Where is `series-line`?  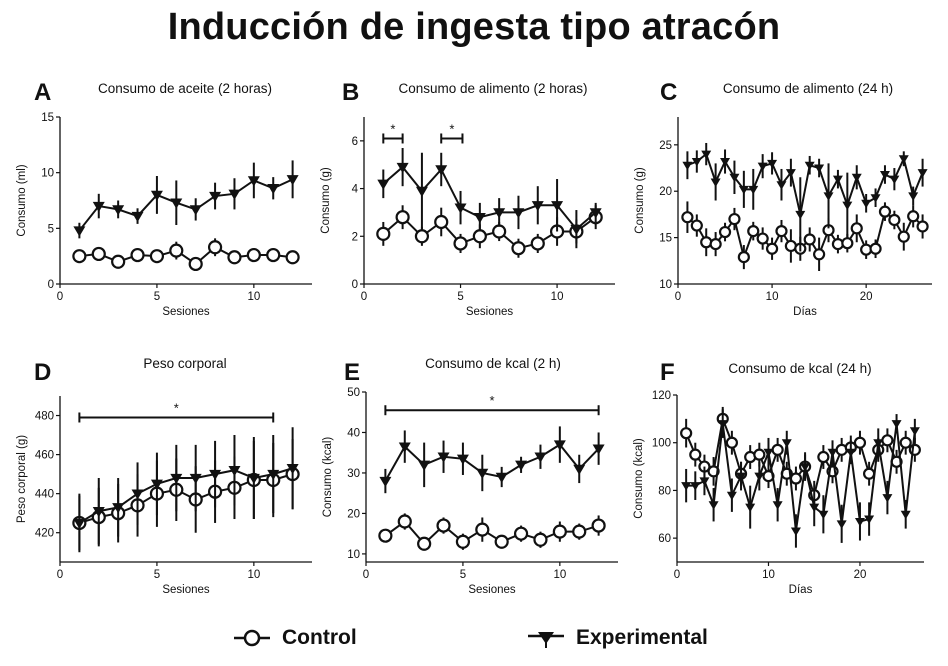 series-line is located at coordinates (186, 205).